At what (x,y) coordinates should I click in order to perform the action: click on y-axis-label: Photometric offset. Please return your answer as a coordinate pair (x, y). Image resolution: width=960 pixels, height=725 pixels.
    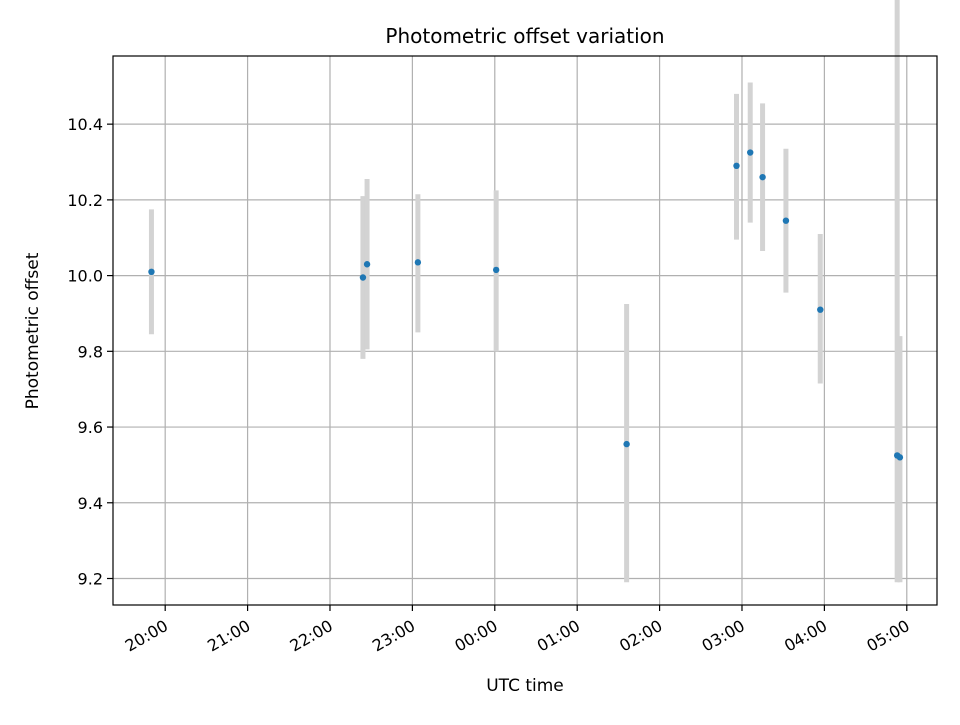
    Looking at the image, I should click on (33, 330).